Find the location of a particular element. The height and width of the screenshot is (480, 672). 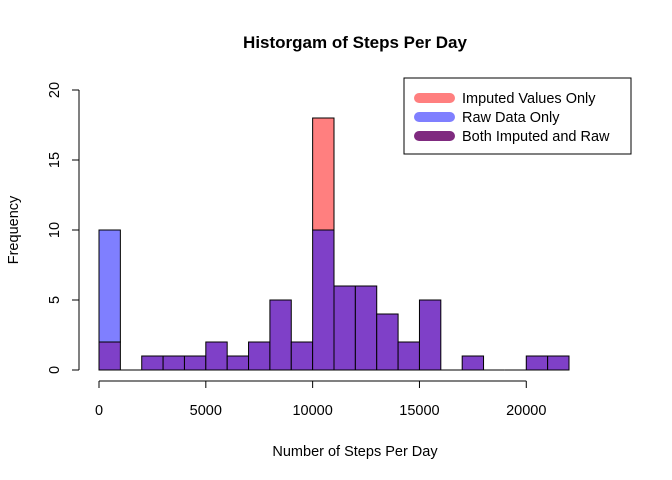

legend-label: Both Imputed and Raw is located at coordinates (536, 137).